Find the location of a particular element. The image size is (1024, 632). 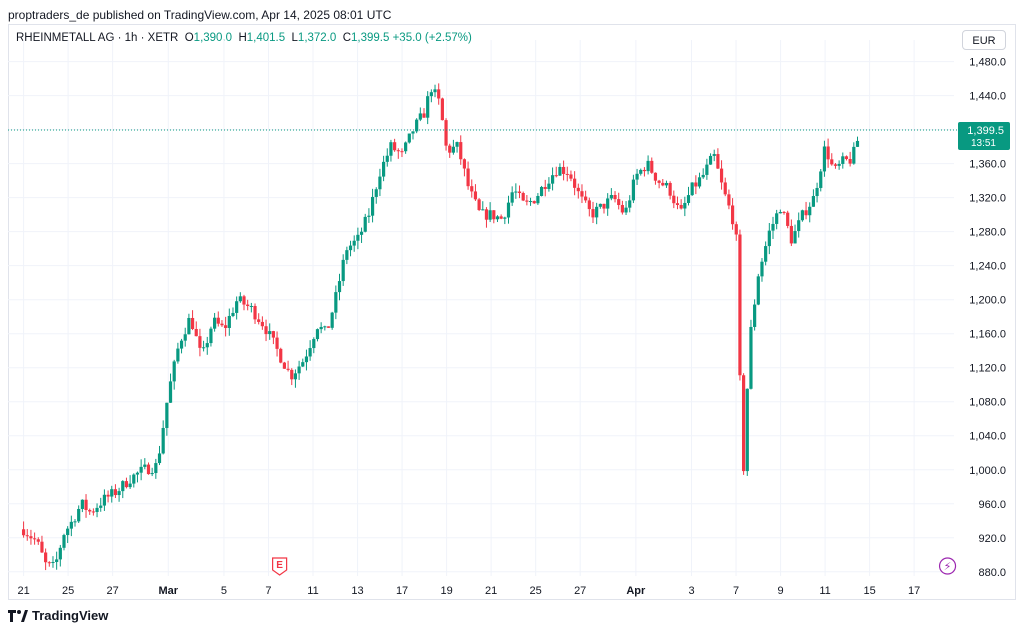

close-value: 1,399.5 is located at coordinates (370, 38).